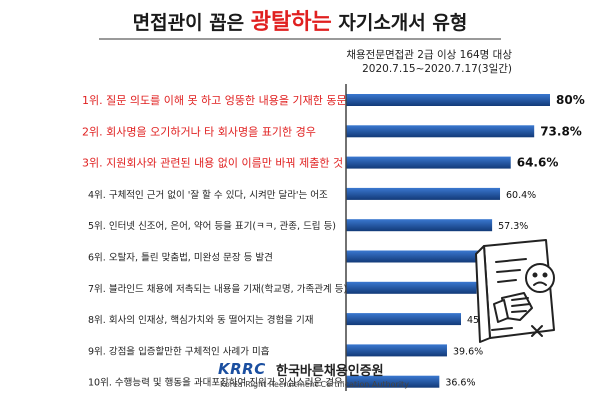 Image resolution: width=600 pixels, height=405 pixels. Describe the element at coordinates (212, 226) in the screenshot. I see `category-label-5: 5위. 인터넷 신조어, 은어, 약어 등을 표기(ㅋㅋ, 관종, 드립 등)` at that location.